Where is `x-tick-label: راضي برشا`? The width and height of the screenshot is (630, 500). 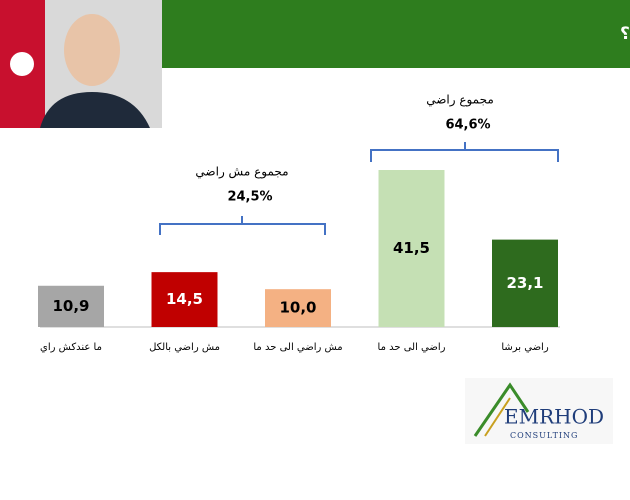 x-tick-label: راضي برشا is located at coordinates (525, 347).